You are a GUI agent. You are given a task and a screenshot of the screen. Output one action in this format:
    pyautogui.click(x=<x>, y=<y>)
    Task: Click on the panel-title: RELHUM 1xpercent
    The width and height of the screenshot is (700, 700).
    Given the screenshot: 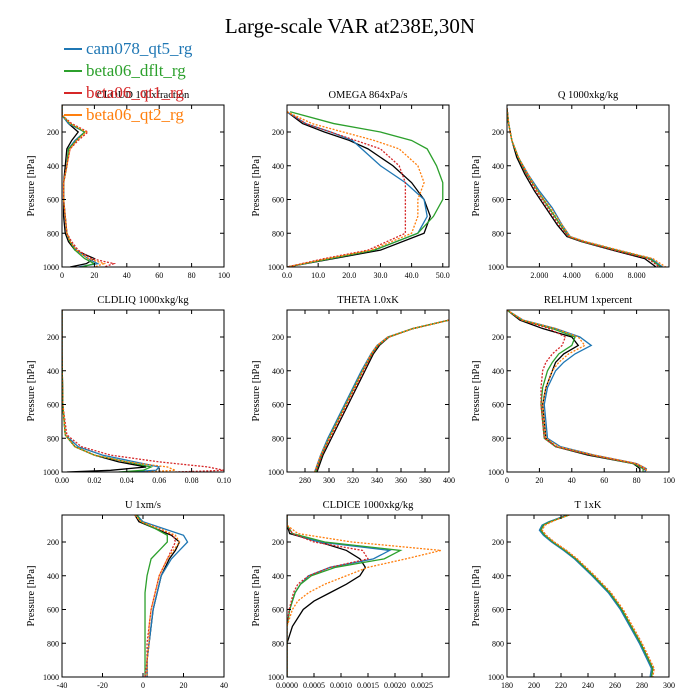 What is the action you would take?
    pyautogui.click(x=588, y=300)
    